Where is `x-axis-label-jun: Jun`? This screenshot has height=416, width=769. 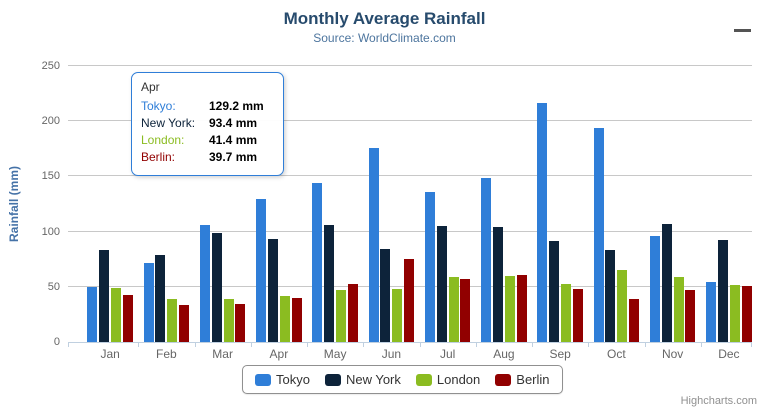
x-axis-label-jun: Jun is located at coordinates (391, 354).